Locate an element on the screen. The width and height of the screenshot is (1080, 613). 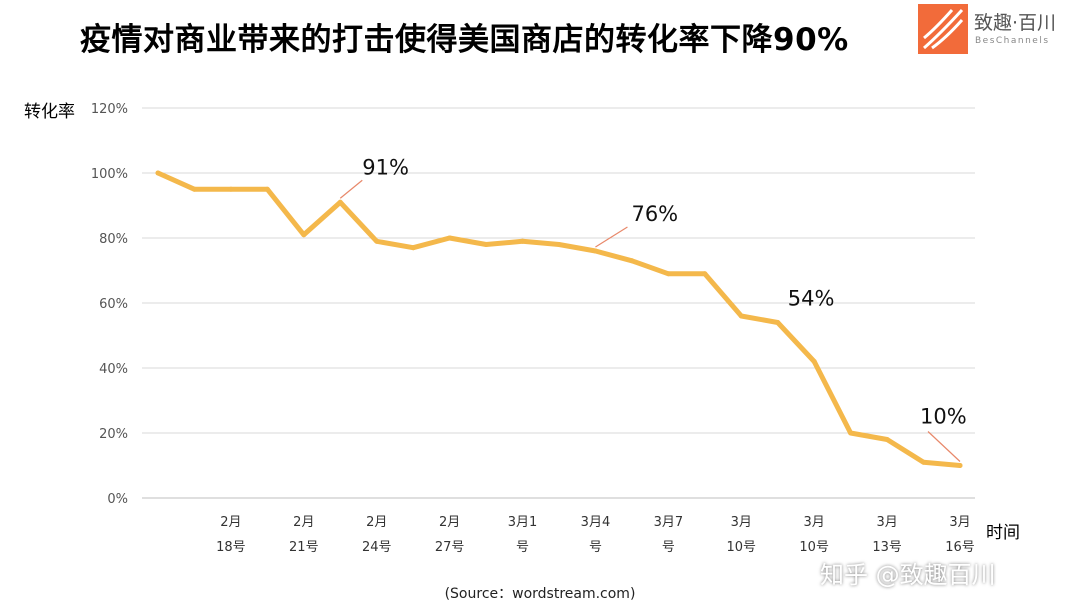
x-tick-label: 16号 is located at coordinates (960, 547).